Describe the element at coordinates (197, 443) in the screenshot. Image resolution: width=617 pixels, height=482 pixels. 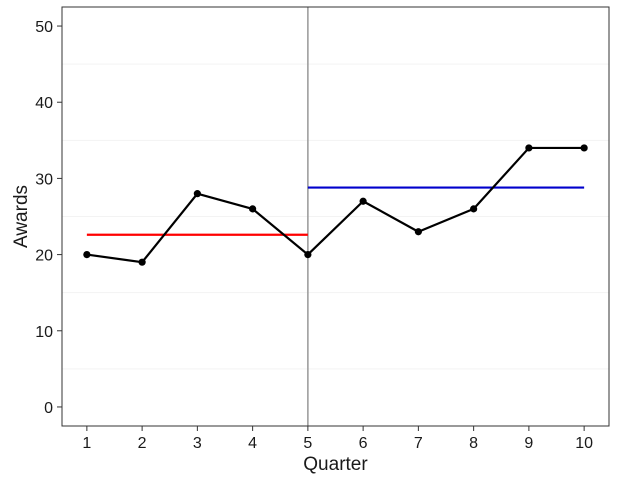
I see `x-tick-label-3: 3` at that location.